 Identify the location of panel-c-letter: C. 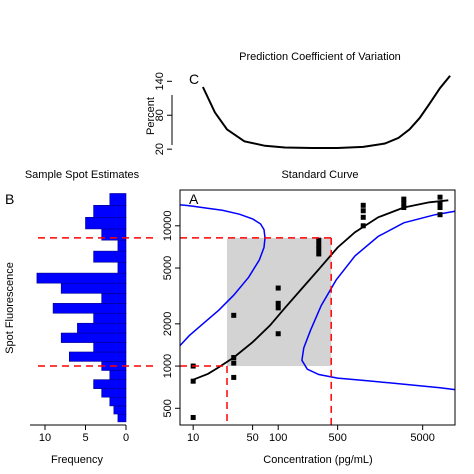
(194, 79).